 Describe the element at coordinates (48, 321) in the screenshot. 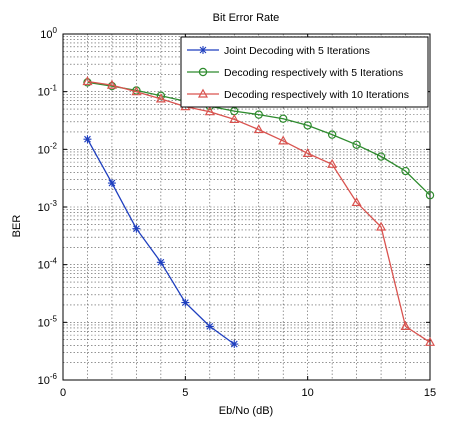

I see `y-tick-label: 10⁻⁵` at that location.